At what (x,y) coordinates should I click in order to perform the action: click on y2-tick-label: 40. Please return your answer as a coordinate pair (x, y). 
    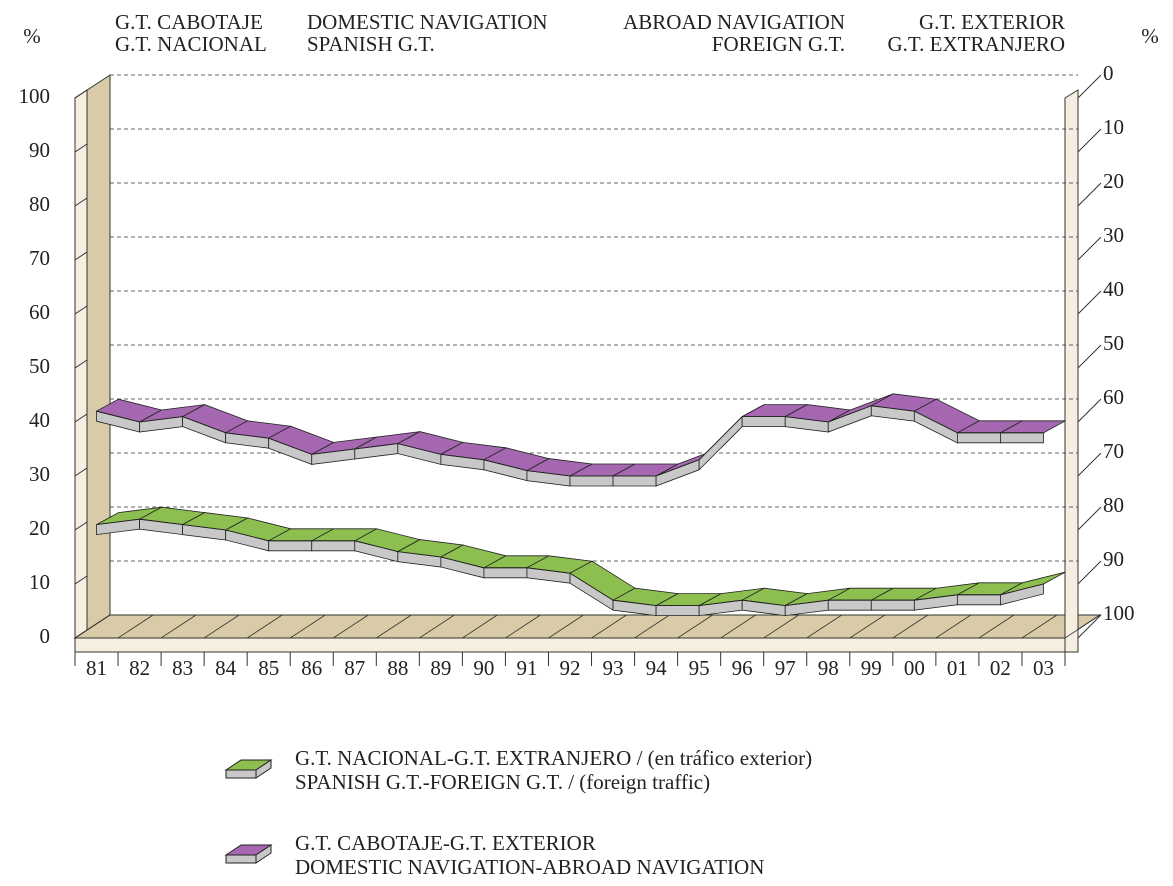
    Looking at the image, I should click on (1113, 289).